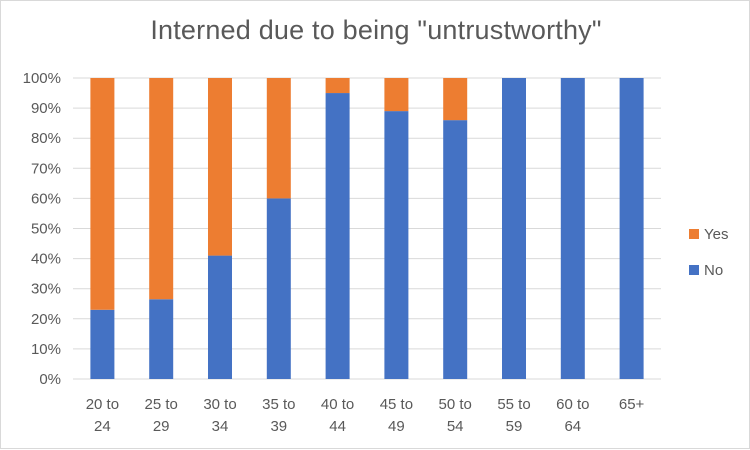 The image size is (750, 450). What do you see at coordinates (694, 234) in the screenshot?
I see `legend-swatch-yes` at bounding box center [694, 234].